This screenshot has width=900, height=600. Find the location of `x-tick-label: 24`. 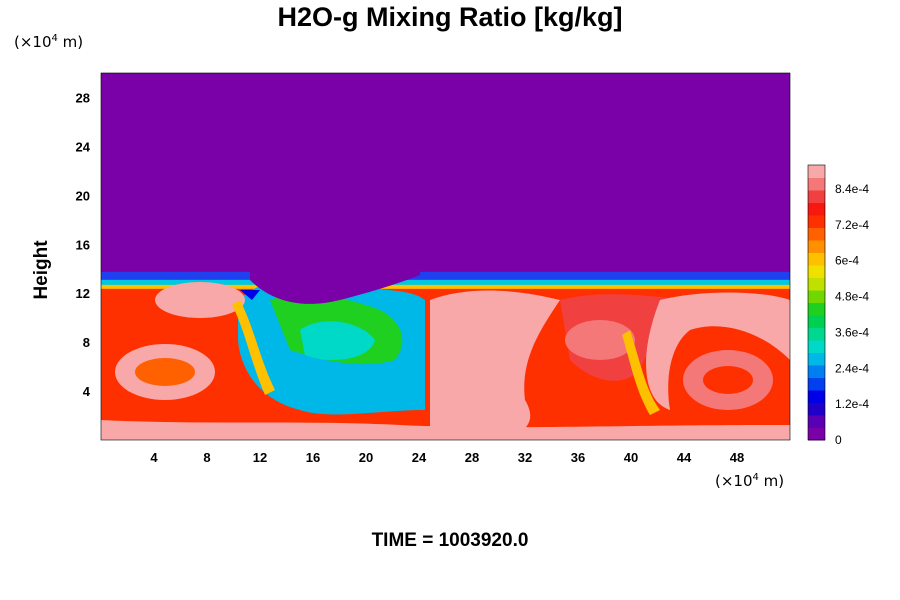

x-tick-label: 24 is located at coordinates (419, 457).